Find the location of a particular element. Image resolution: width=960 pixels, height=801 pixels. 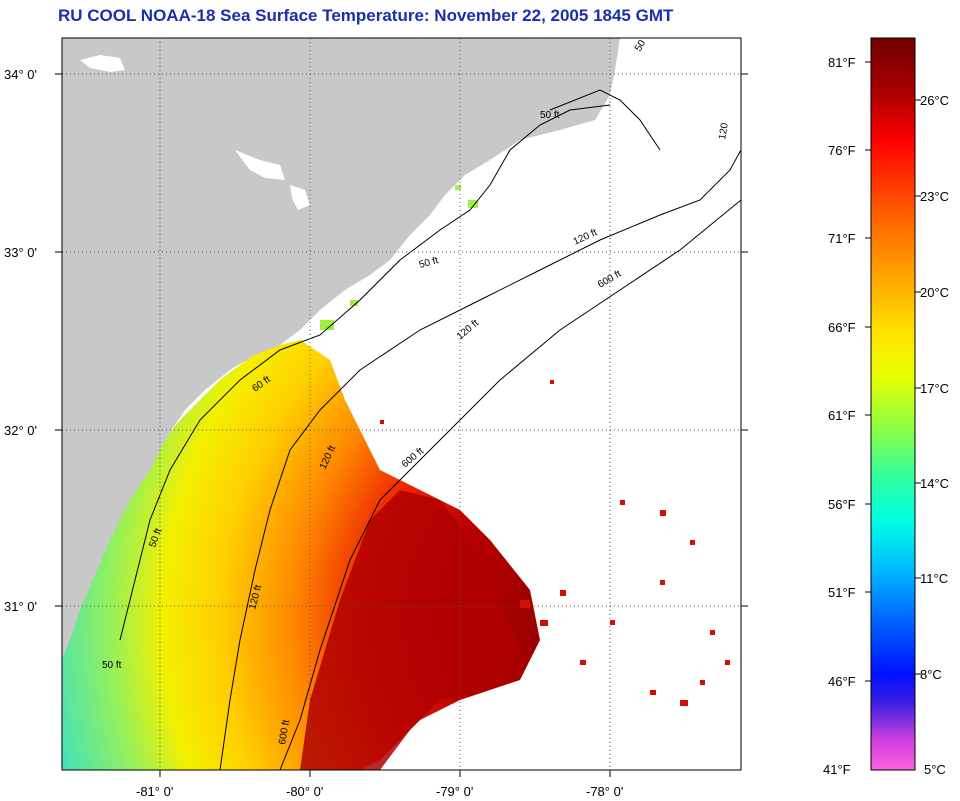

fahrenheit-label: 61°F is located at coordinates (842, 415).